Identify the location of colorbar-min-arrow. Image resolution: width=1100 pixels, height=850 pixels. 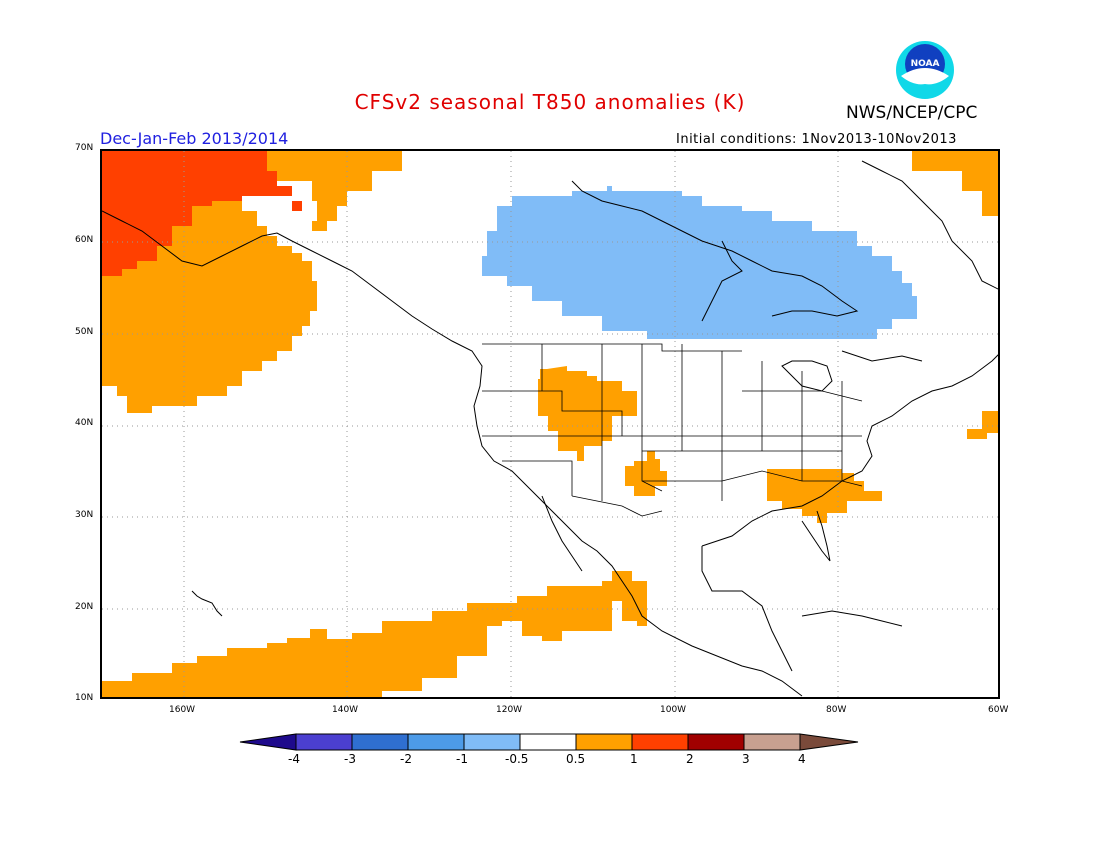
(268, 742).